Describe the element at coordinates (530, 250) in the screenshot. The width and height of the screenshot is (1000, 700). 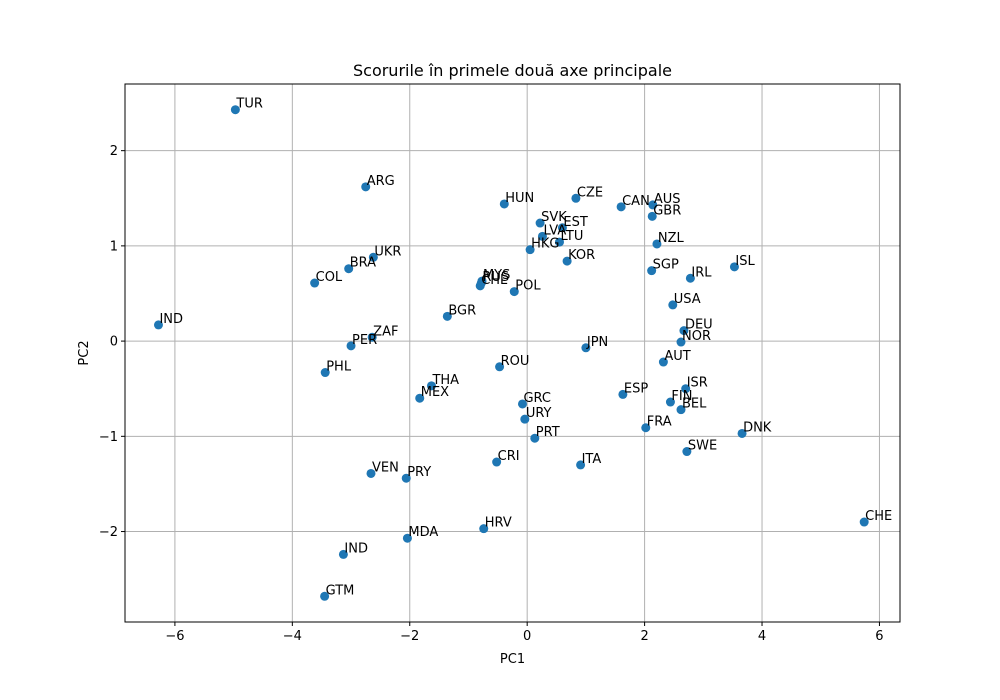
I see `data-point-hkg` at that location.